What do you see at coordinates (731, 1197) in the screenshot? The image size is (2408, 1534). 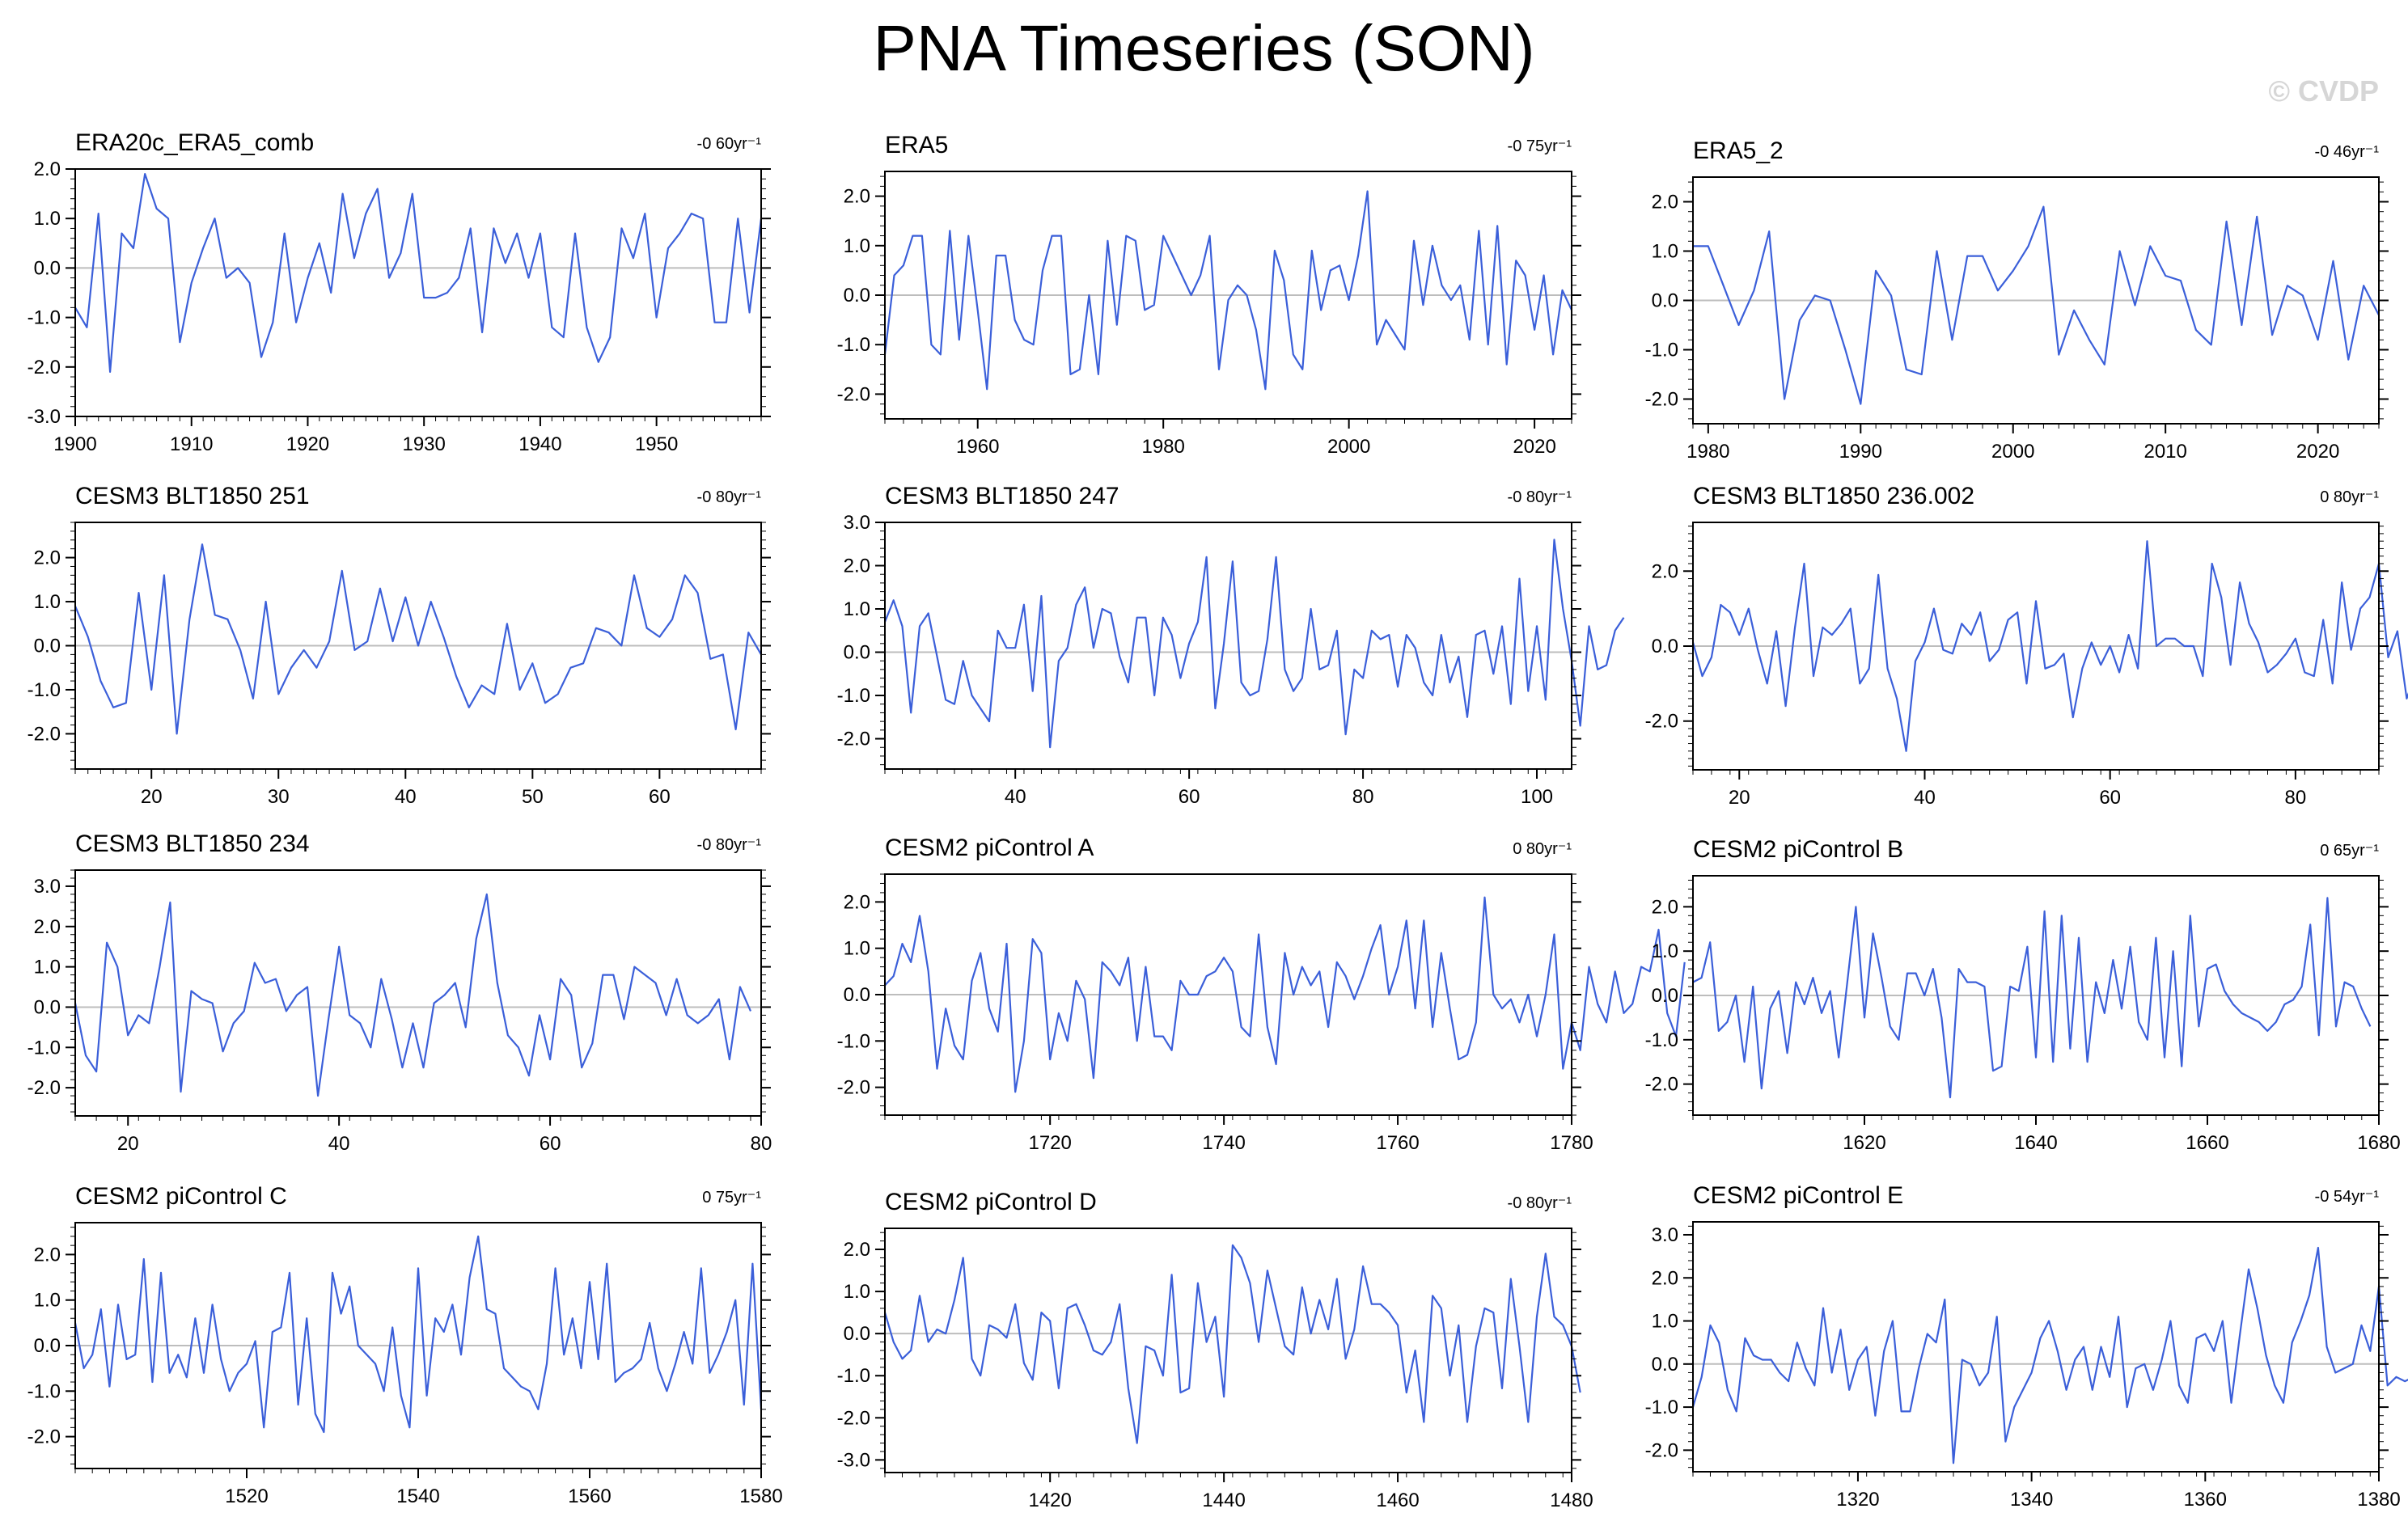 I see `trend-label: 0 75yr⁻¹` at bounding box center [731, 1197].